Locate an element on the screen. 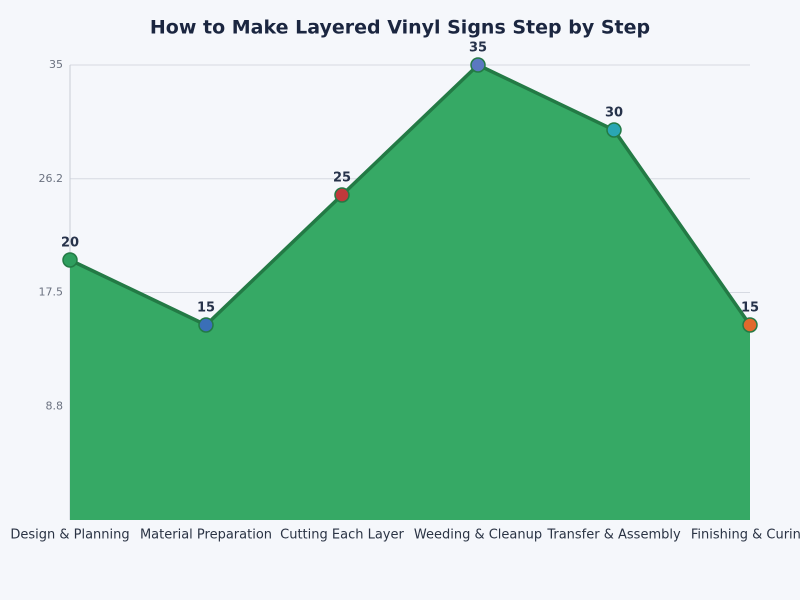 This screenshot has height=600, width=800. y-tick-label: 26.2 is located at coordinates (51, 178).